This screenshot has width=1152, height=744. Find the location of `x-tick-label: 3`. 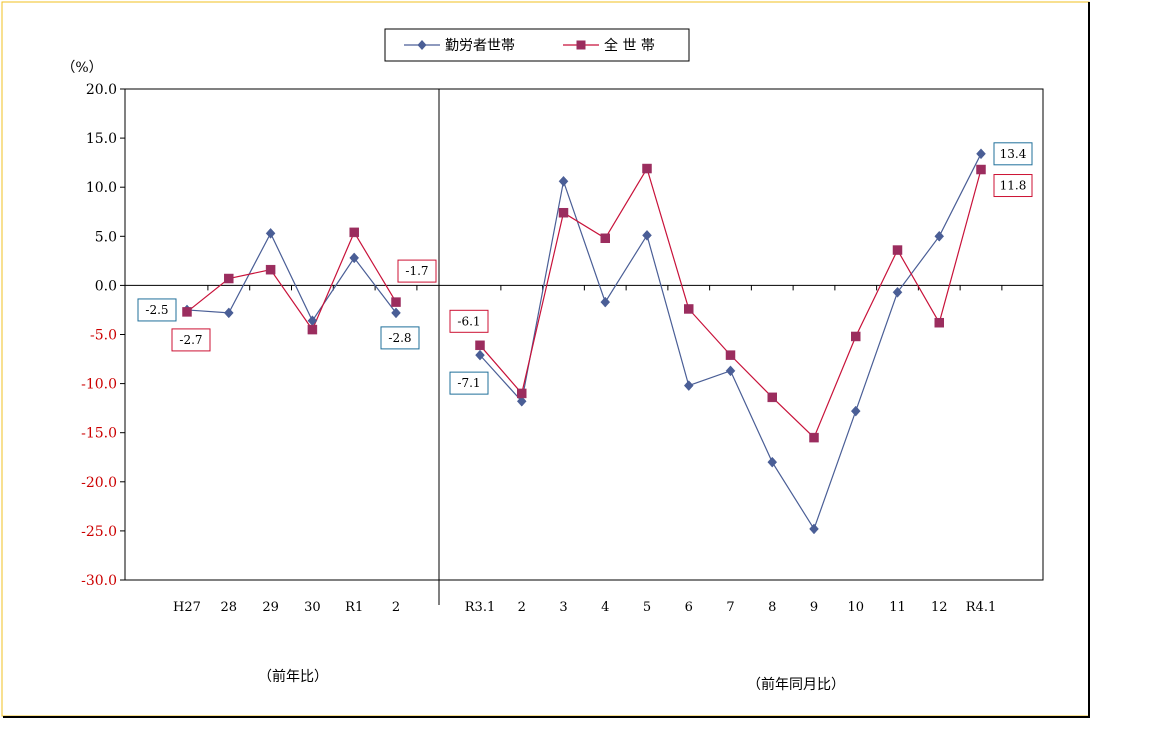

x-tick-label: 3 is located at coordinates (563, 607).